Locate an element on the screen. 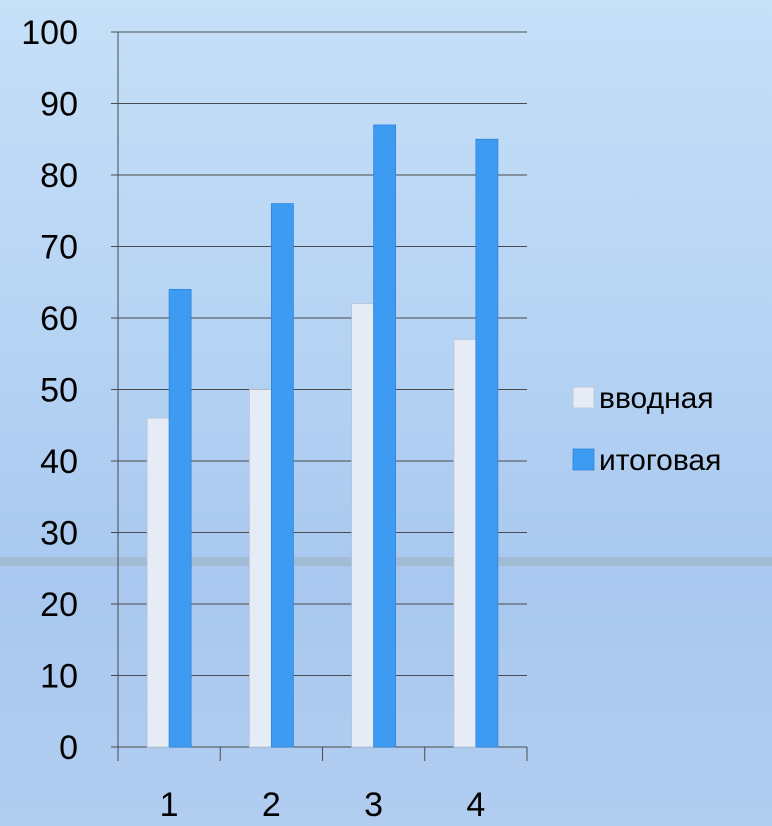 The width and height of the screenshot is (772, 826). y-tick-label: 0 is located at coordinates (68, 748).